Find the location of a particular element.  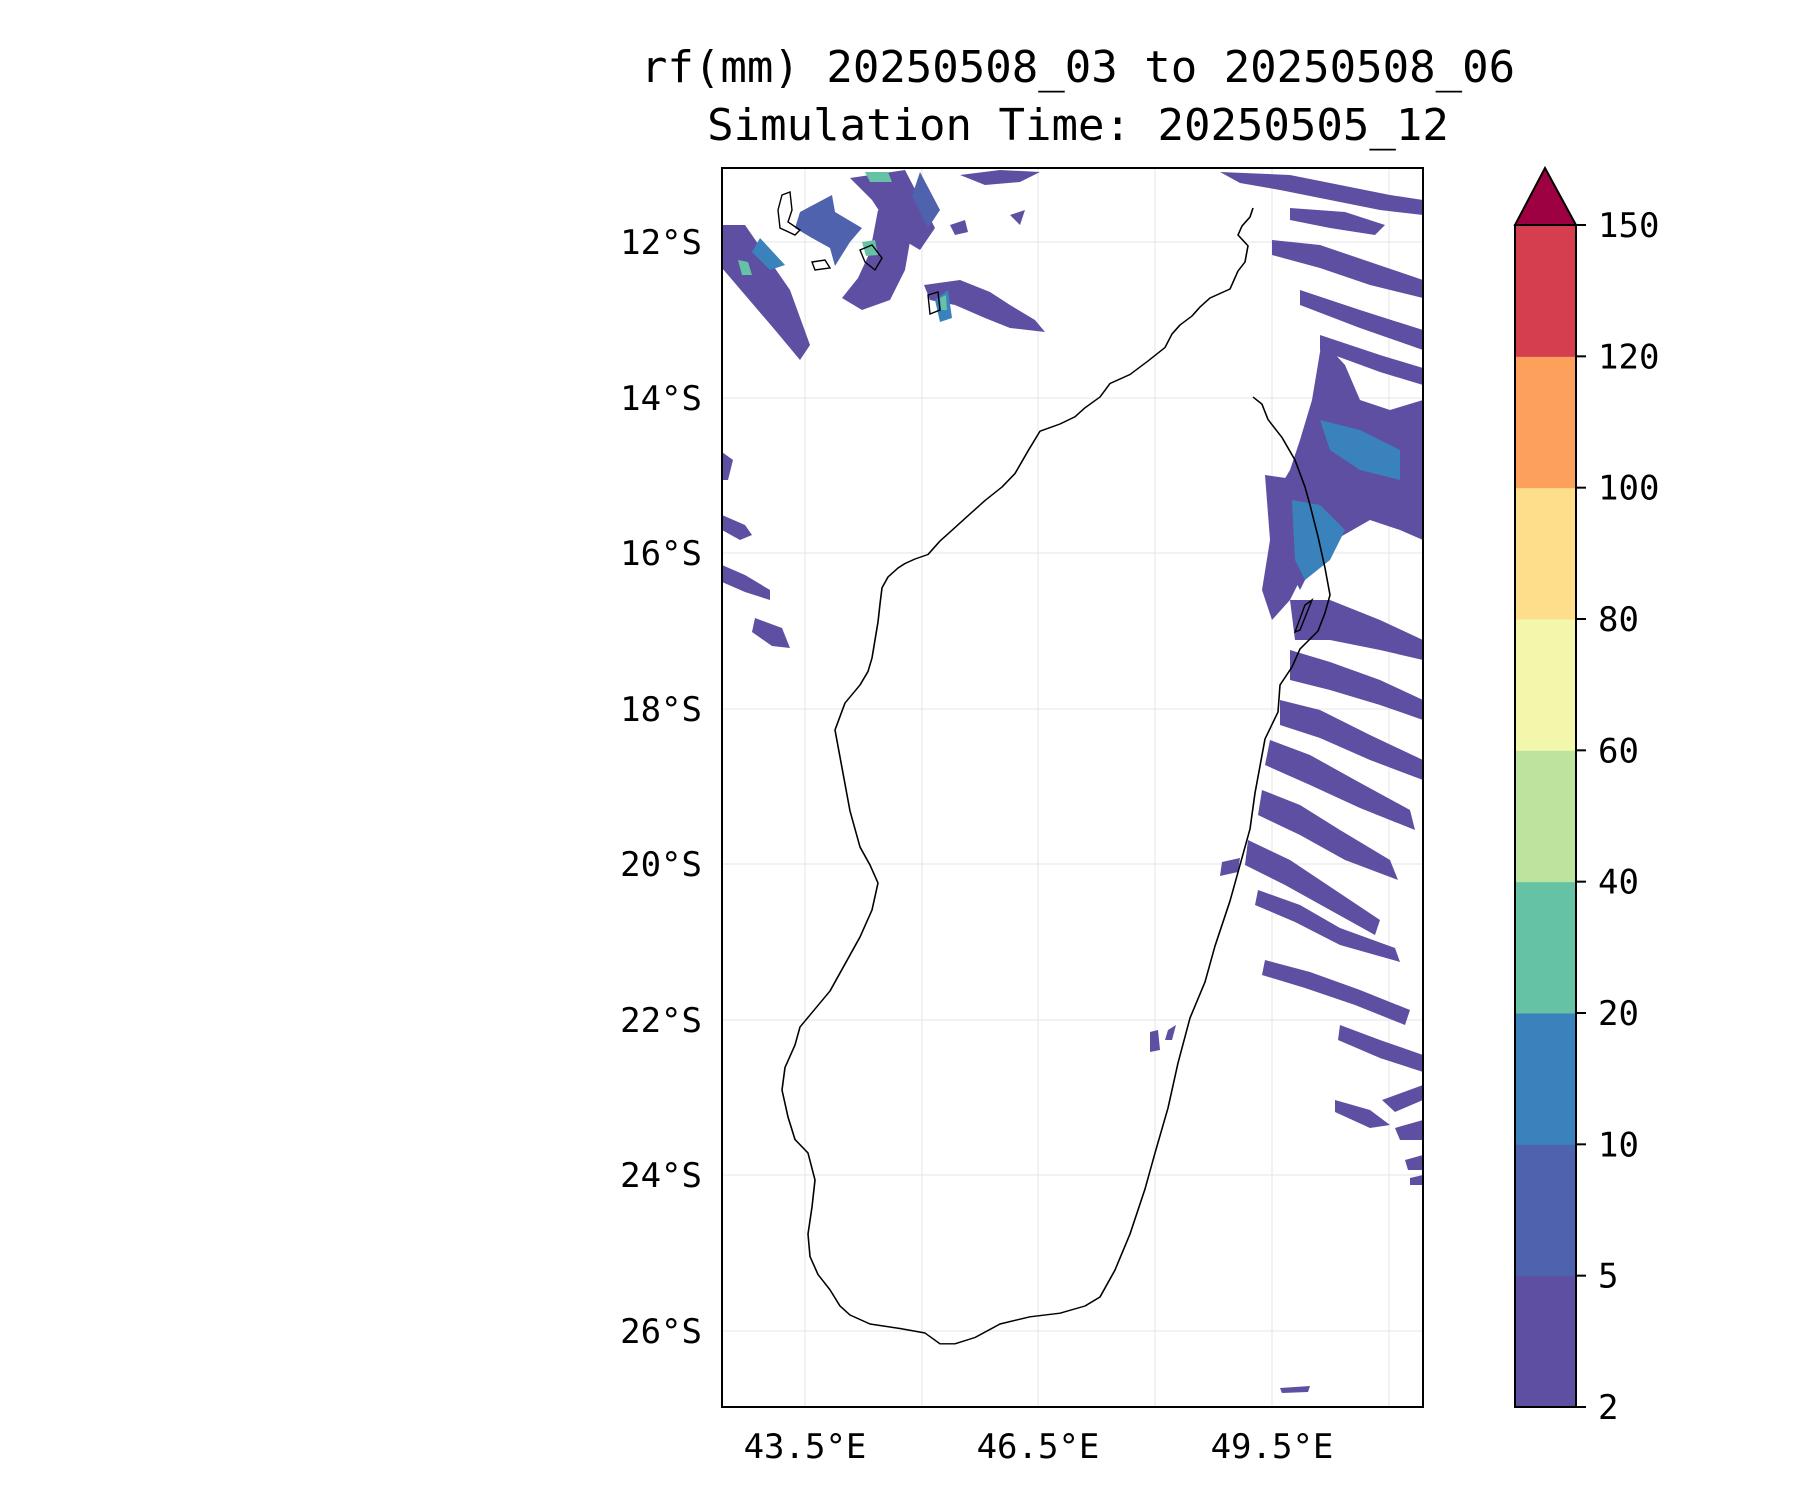

colorbar-tick-label: 80 is located at coordinates (1618, 620).